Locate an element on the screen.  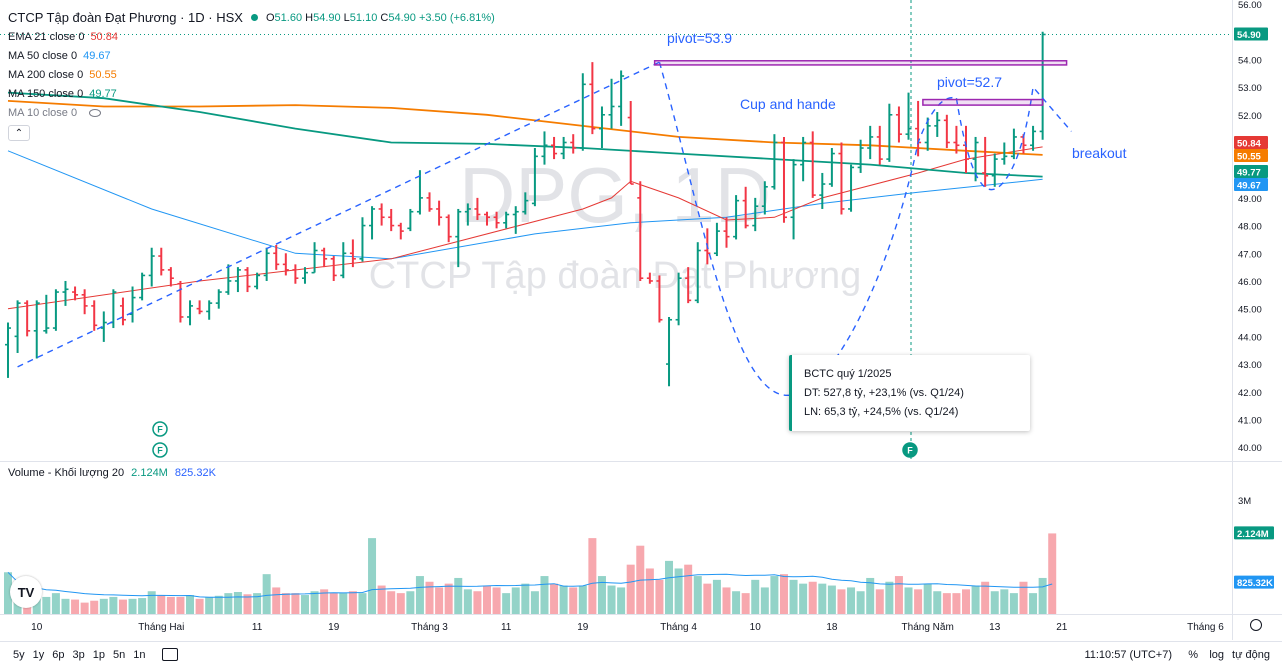
volume-label: Volume - Khối lượng 20 is located at coordinates (66, 473).